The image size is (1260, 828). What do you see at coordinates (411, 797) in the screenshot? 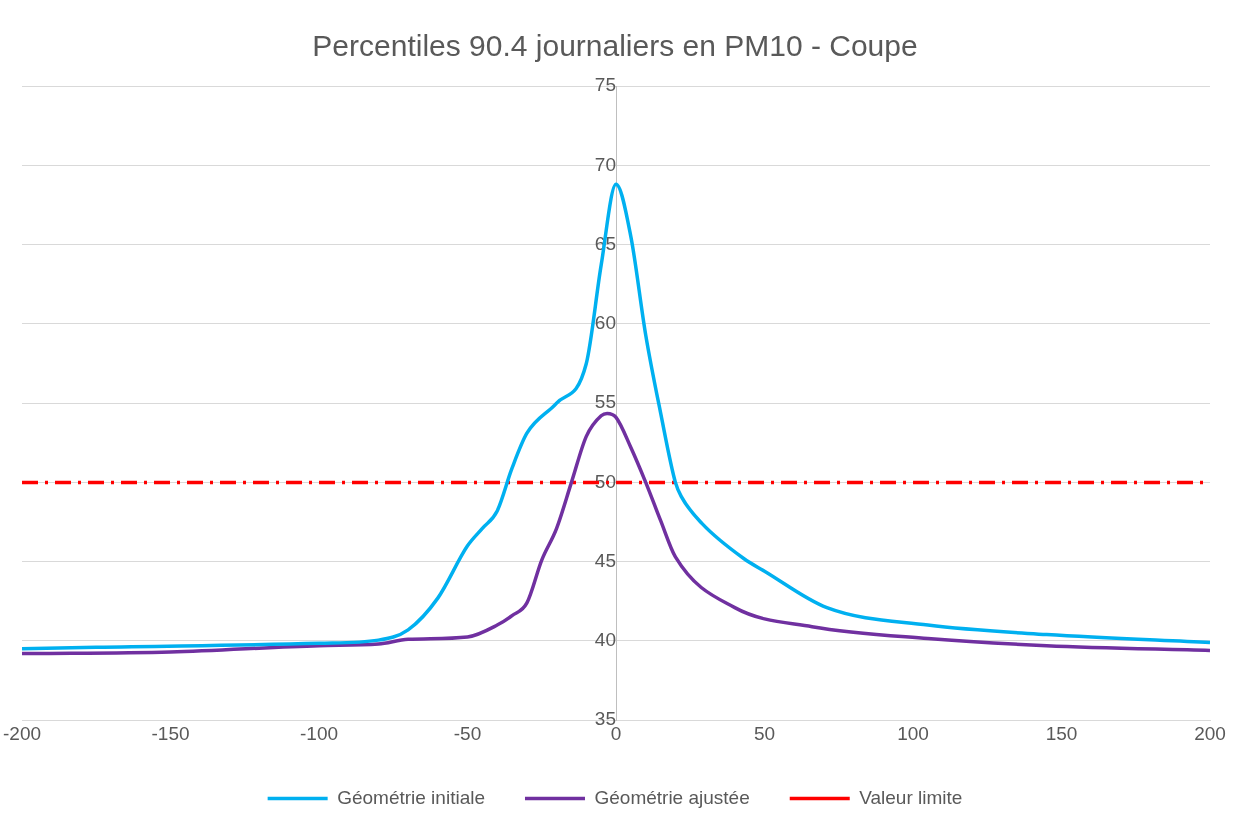
I see `legend-label: Géométrie initiale` at bounding box center [411, 797].